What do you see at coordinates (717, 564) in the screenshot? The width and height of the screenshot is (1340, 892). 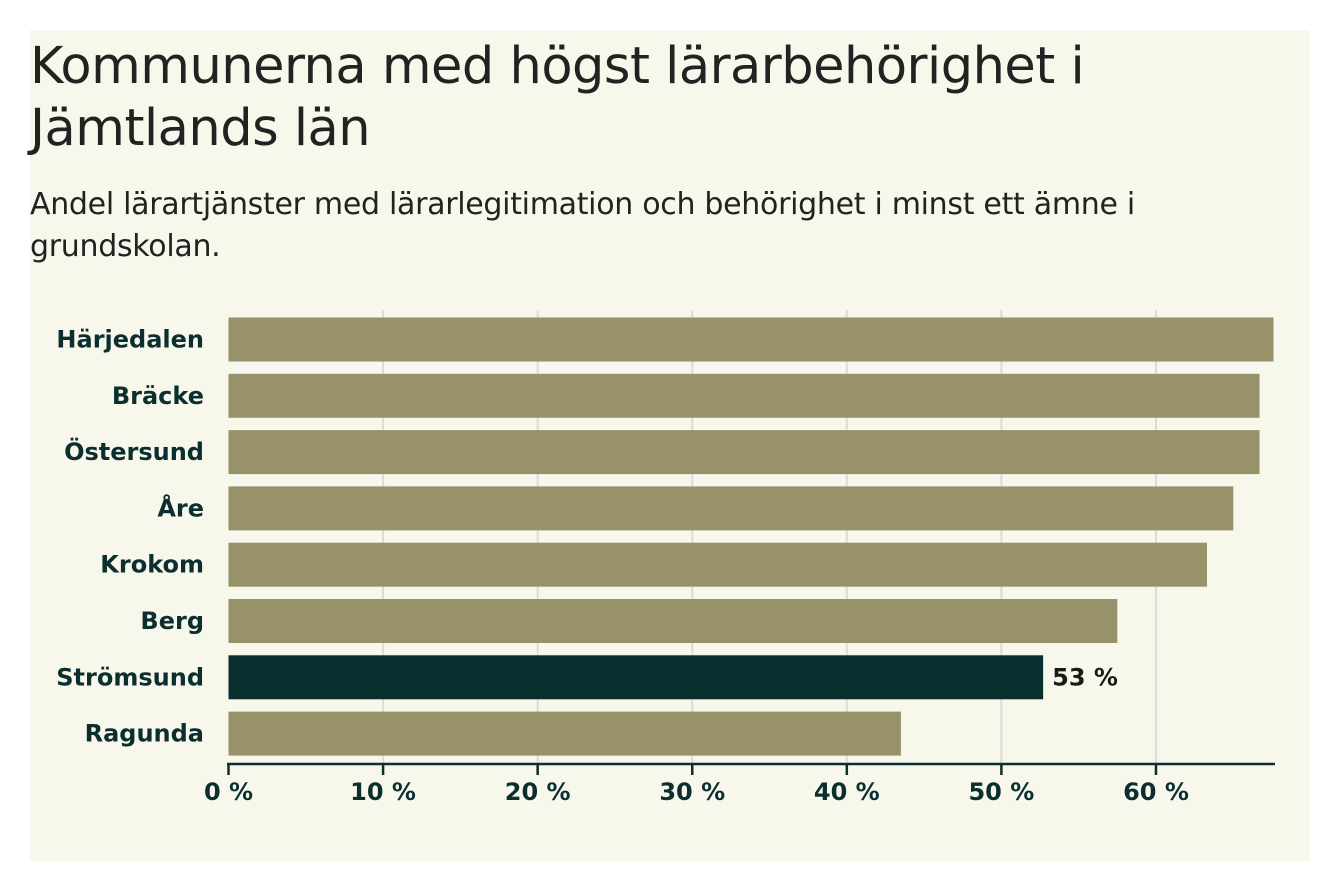 I see `bar-krokom` at bounding box center [717, 564].